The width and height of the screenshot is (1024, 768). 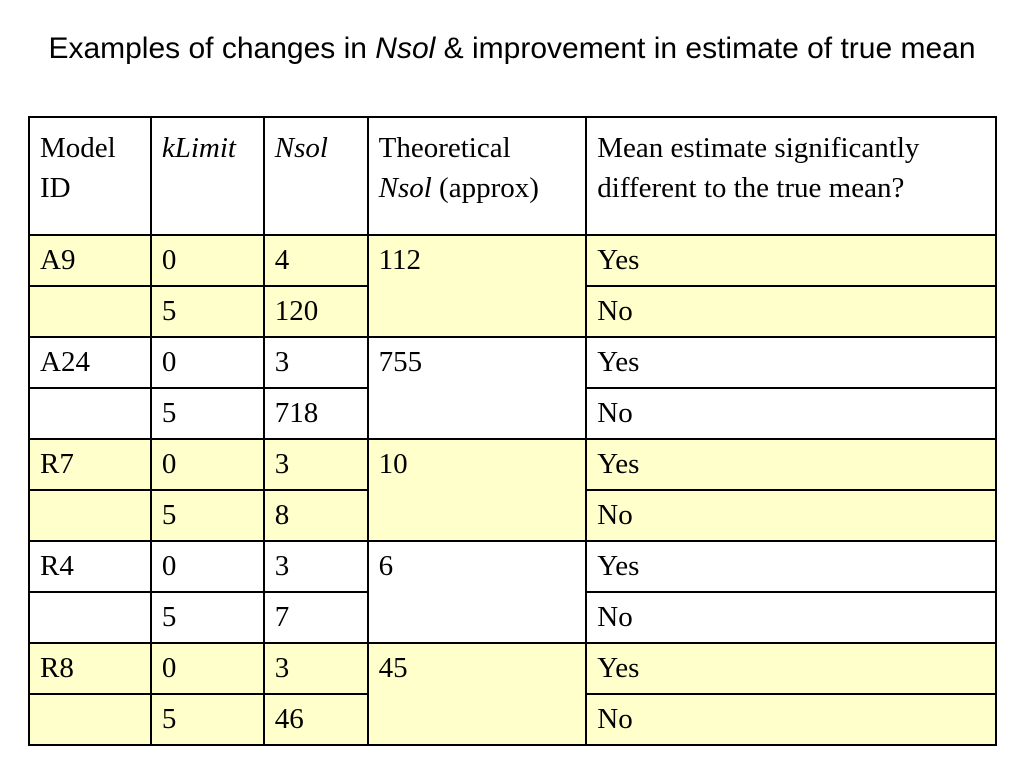 I want to click on header-theoretical: Theoretical Nsol (approx), so click(x=477, y=176).